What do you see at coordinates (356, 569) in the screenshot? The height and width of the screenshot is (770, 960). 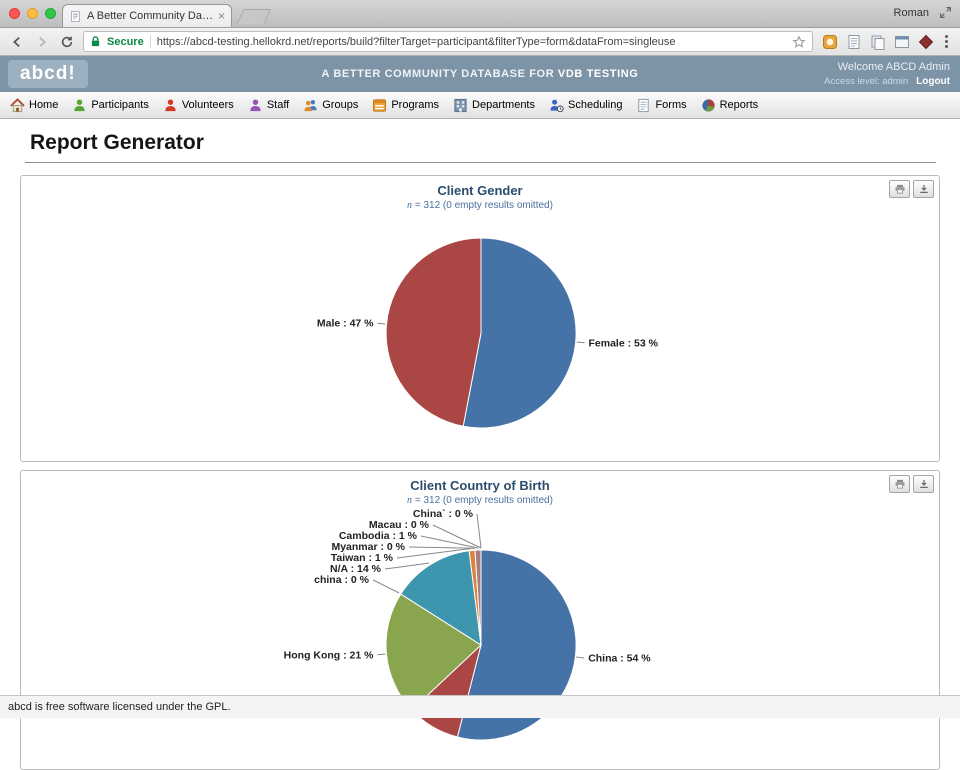 I see `pie-label: N/A : 14 %` at bounding box center [356, 569].